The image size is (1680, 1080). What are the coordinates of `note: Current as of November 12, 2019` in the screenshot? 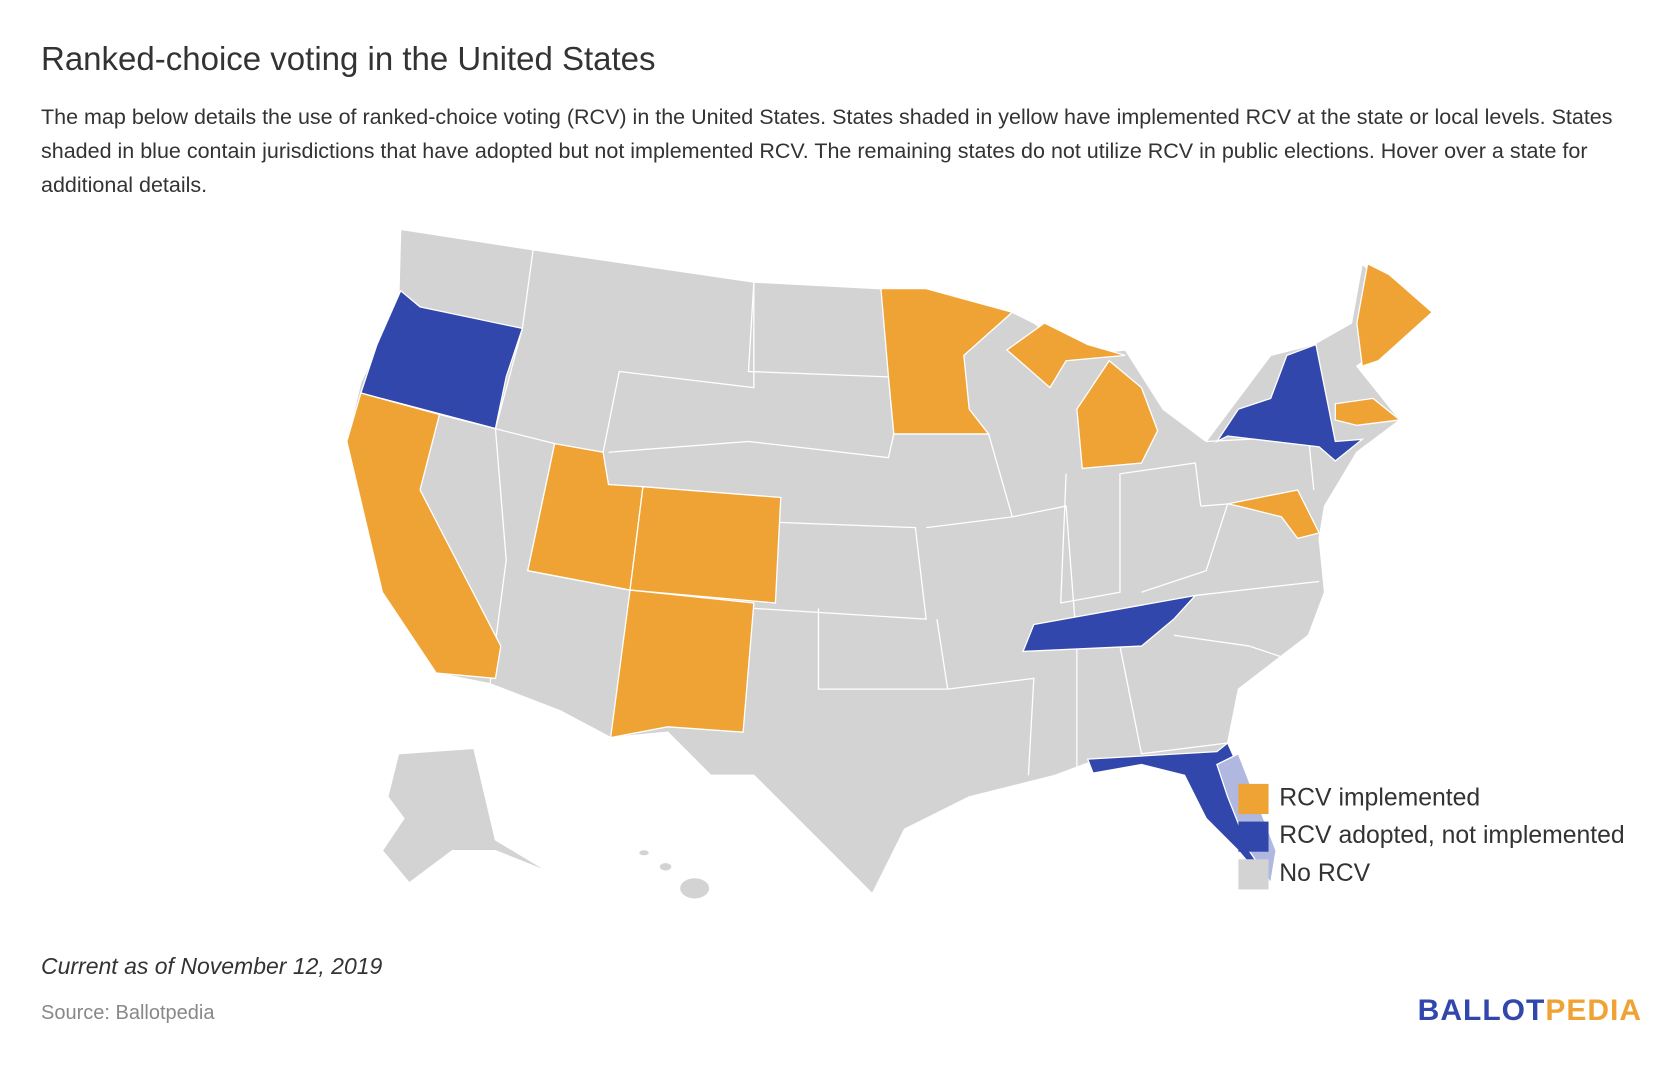 It's located at (212, 966).